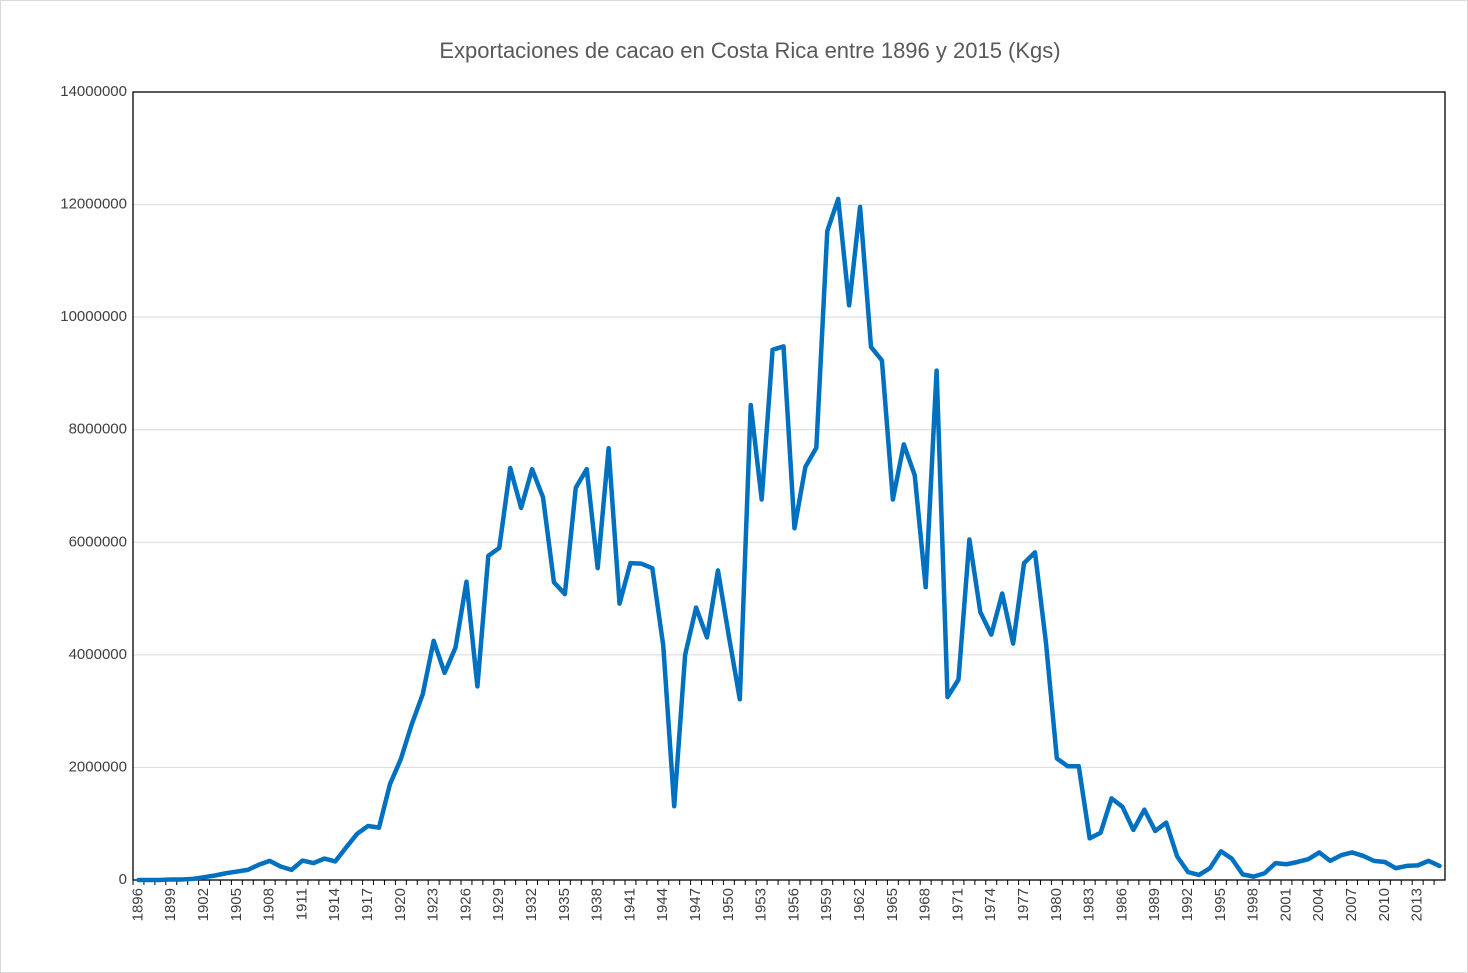 The image size is (1468, 973). Describe the element at coordinates (98, 541) in the screenshot. I see `y-tick-label: 6000000` at that location.